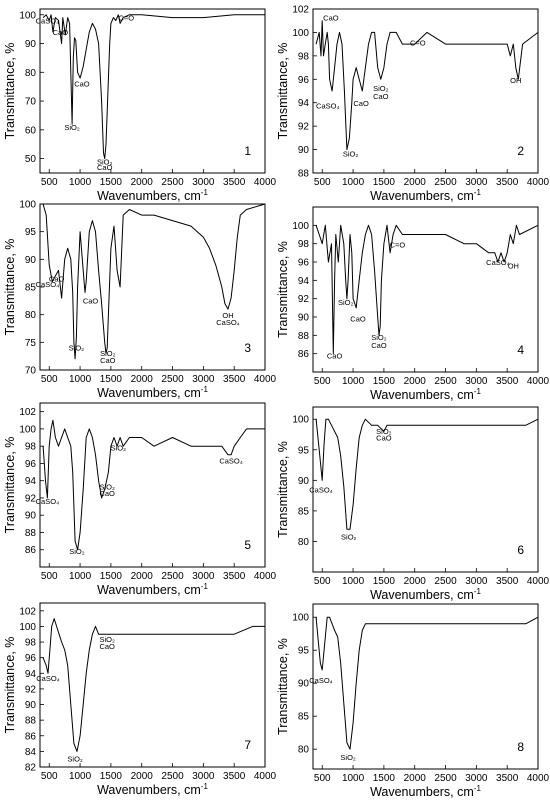 This screenshot has width=550, height=805. Describe the element at coordinates (31, 550) in the screenshot. I see `y-tick-label: 86` at that location.